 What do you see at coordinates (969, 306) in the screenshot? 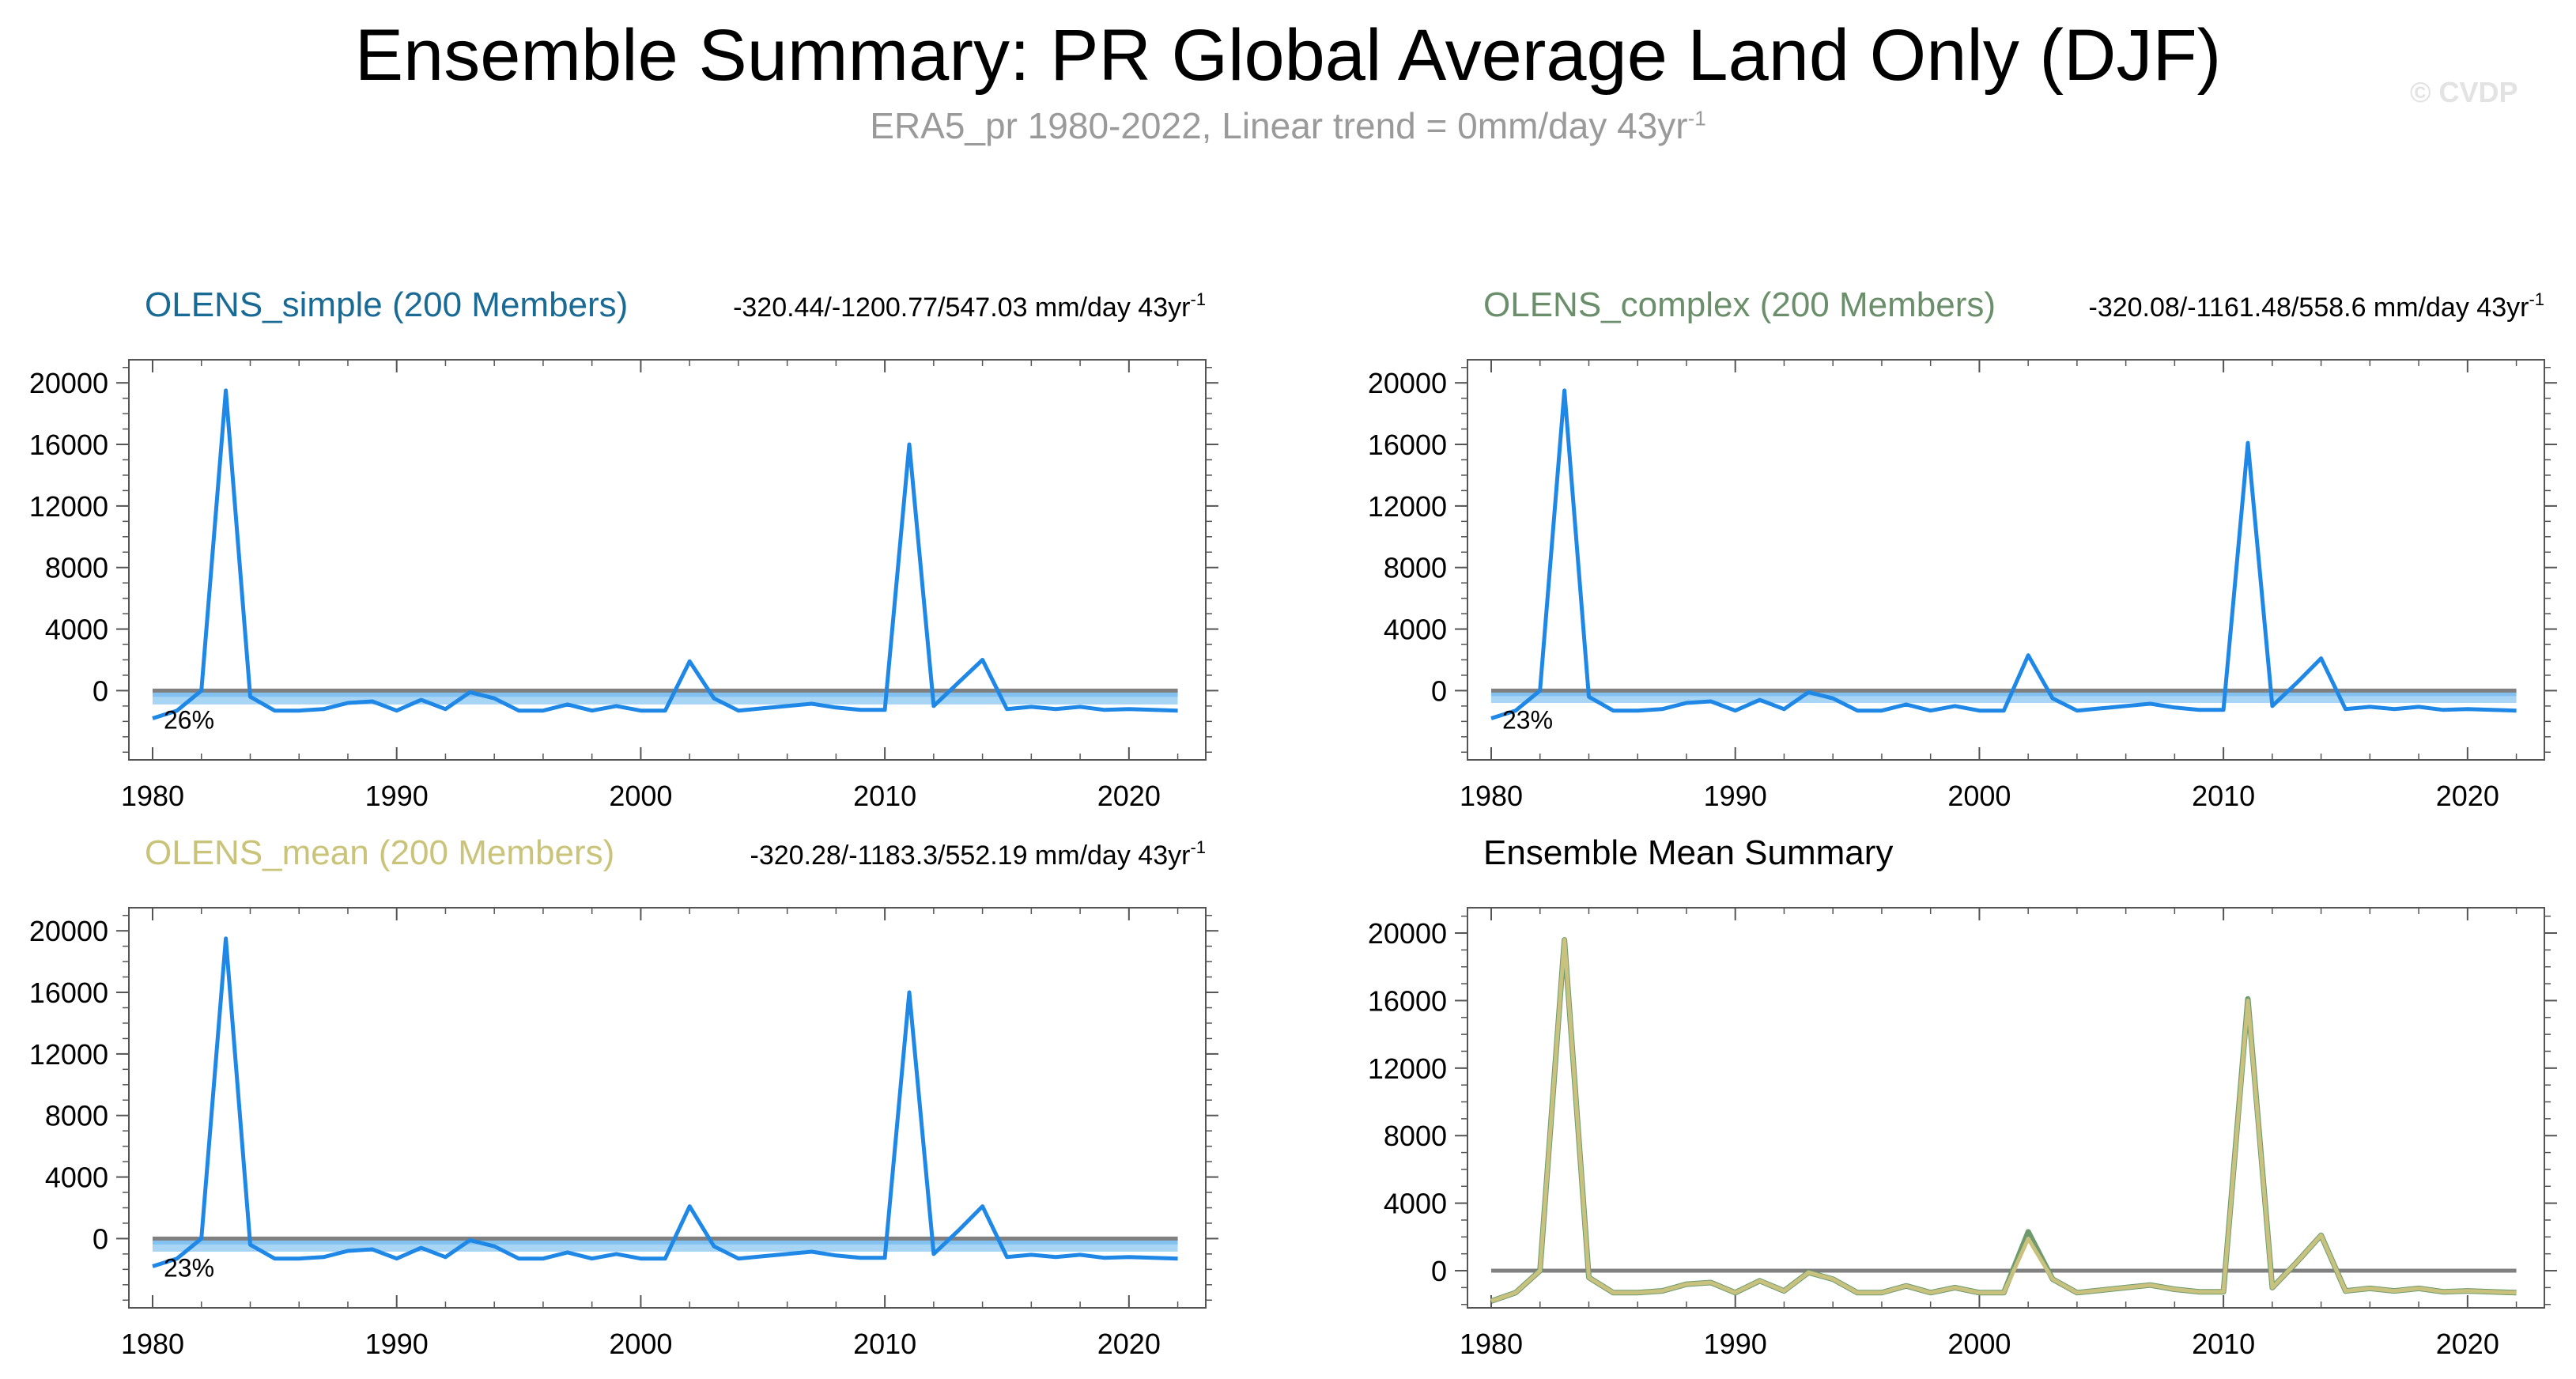
I see `panel-stats: -320.44/-1200.77/547.03 mm/day 43yr-1` at bounding box center [969, 306].